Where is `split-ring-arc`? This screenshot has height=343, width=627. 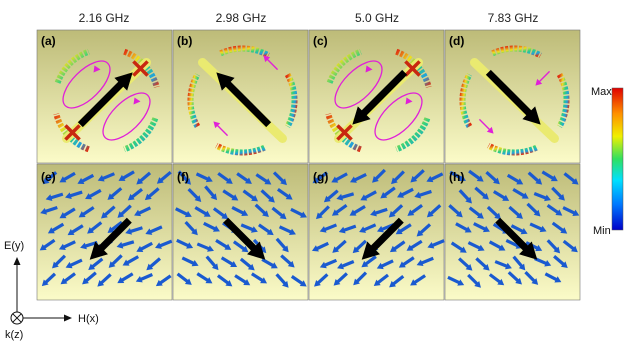 split-ring-arc is located at coordinates (563, 100).